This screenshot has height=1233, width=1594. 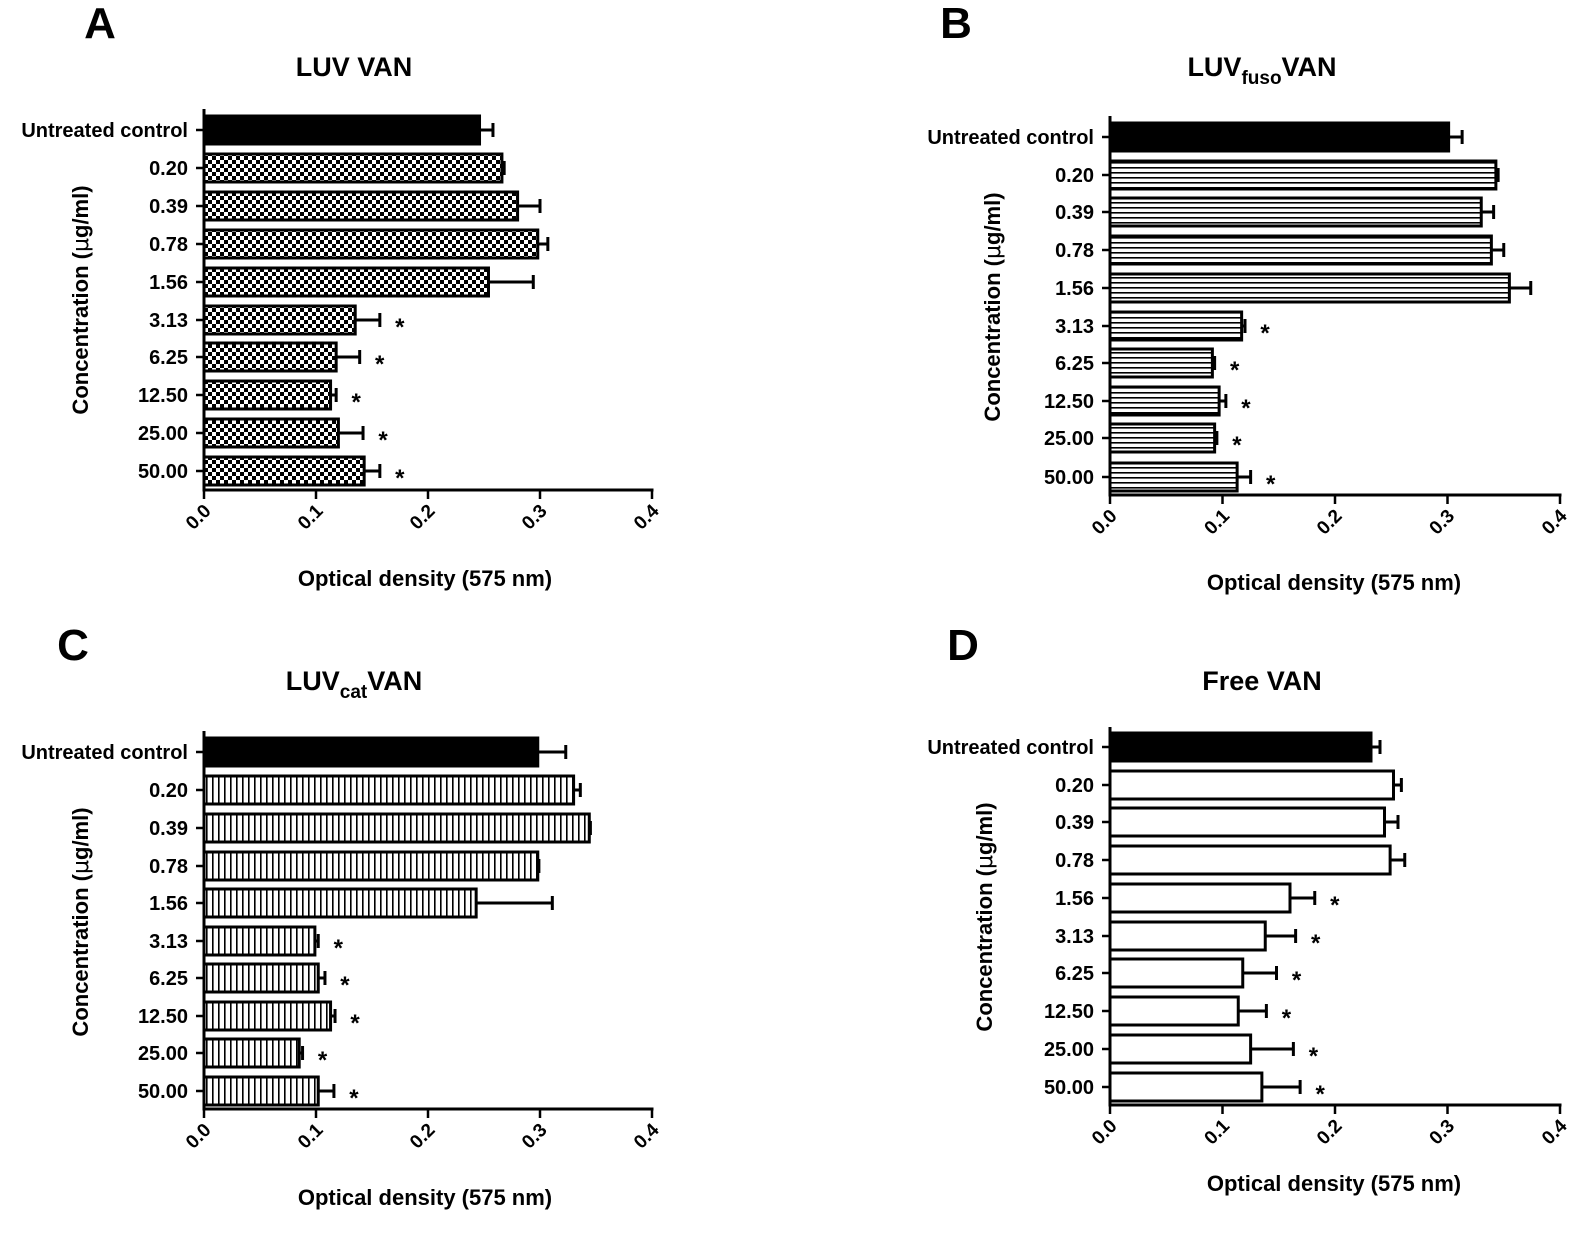 What do you see at coordinates (1105, 523) in the screenshot?
I see `panel-b-x-tick-label: 0.0` at bounding box center [1105, 523].